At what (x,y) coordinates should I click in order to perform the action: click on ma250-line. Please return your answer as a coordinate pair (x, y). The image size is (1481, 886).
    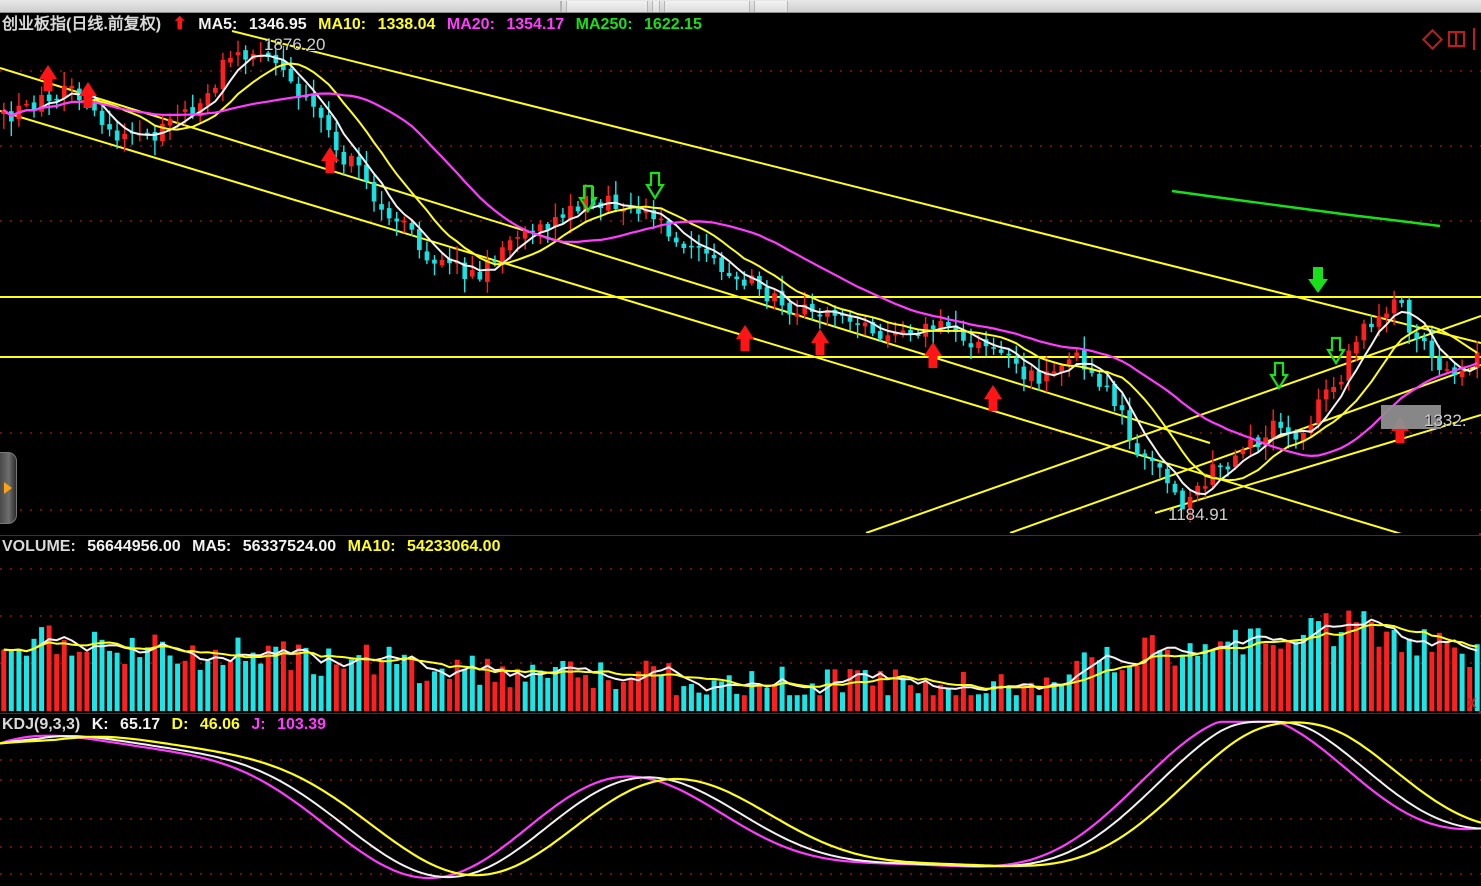
    Looking at the image, I should click on (1306, 208).